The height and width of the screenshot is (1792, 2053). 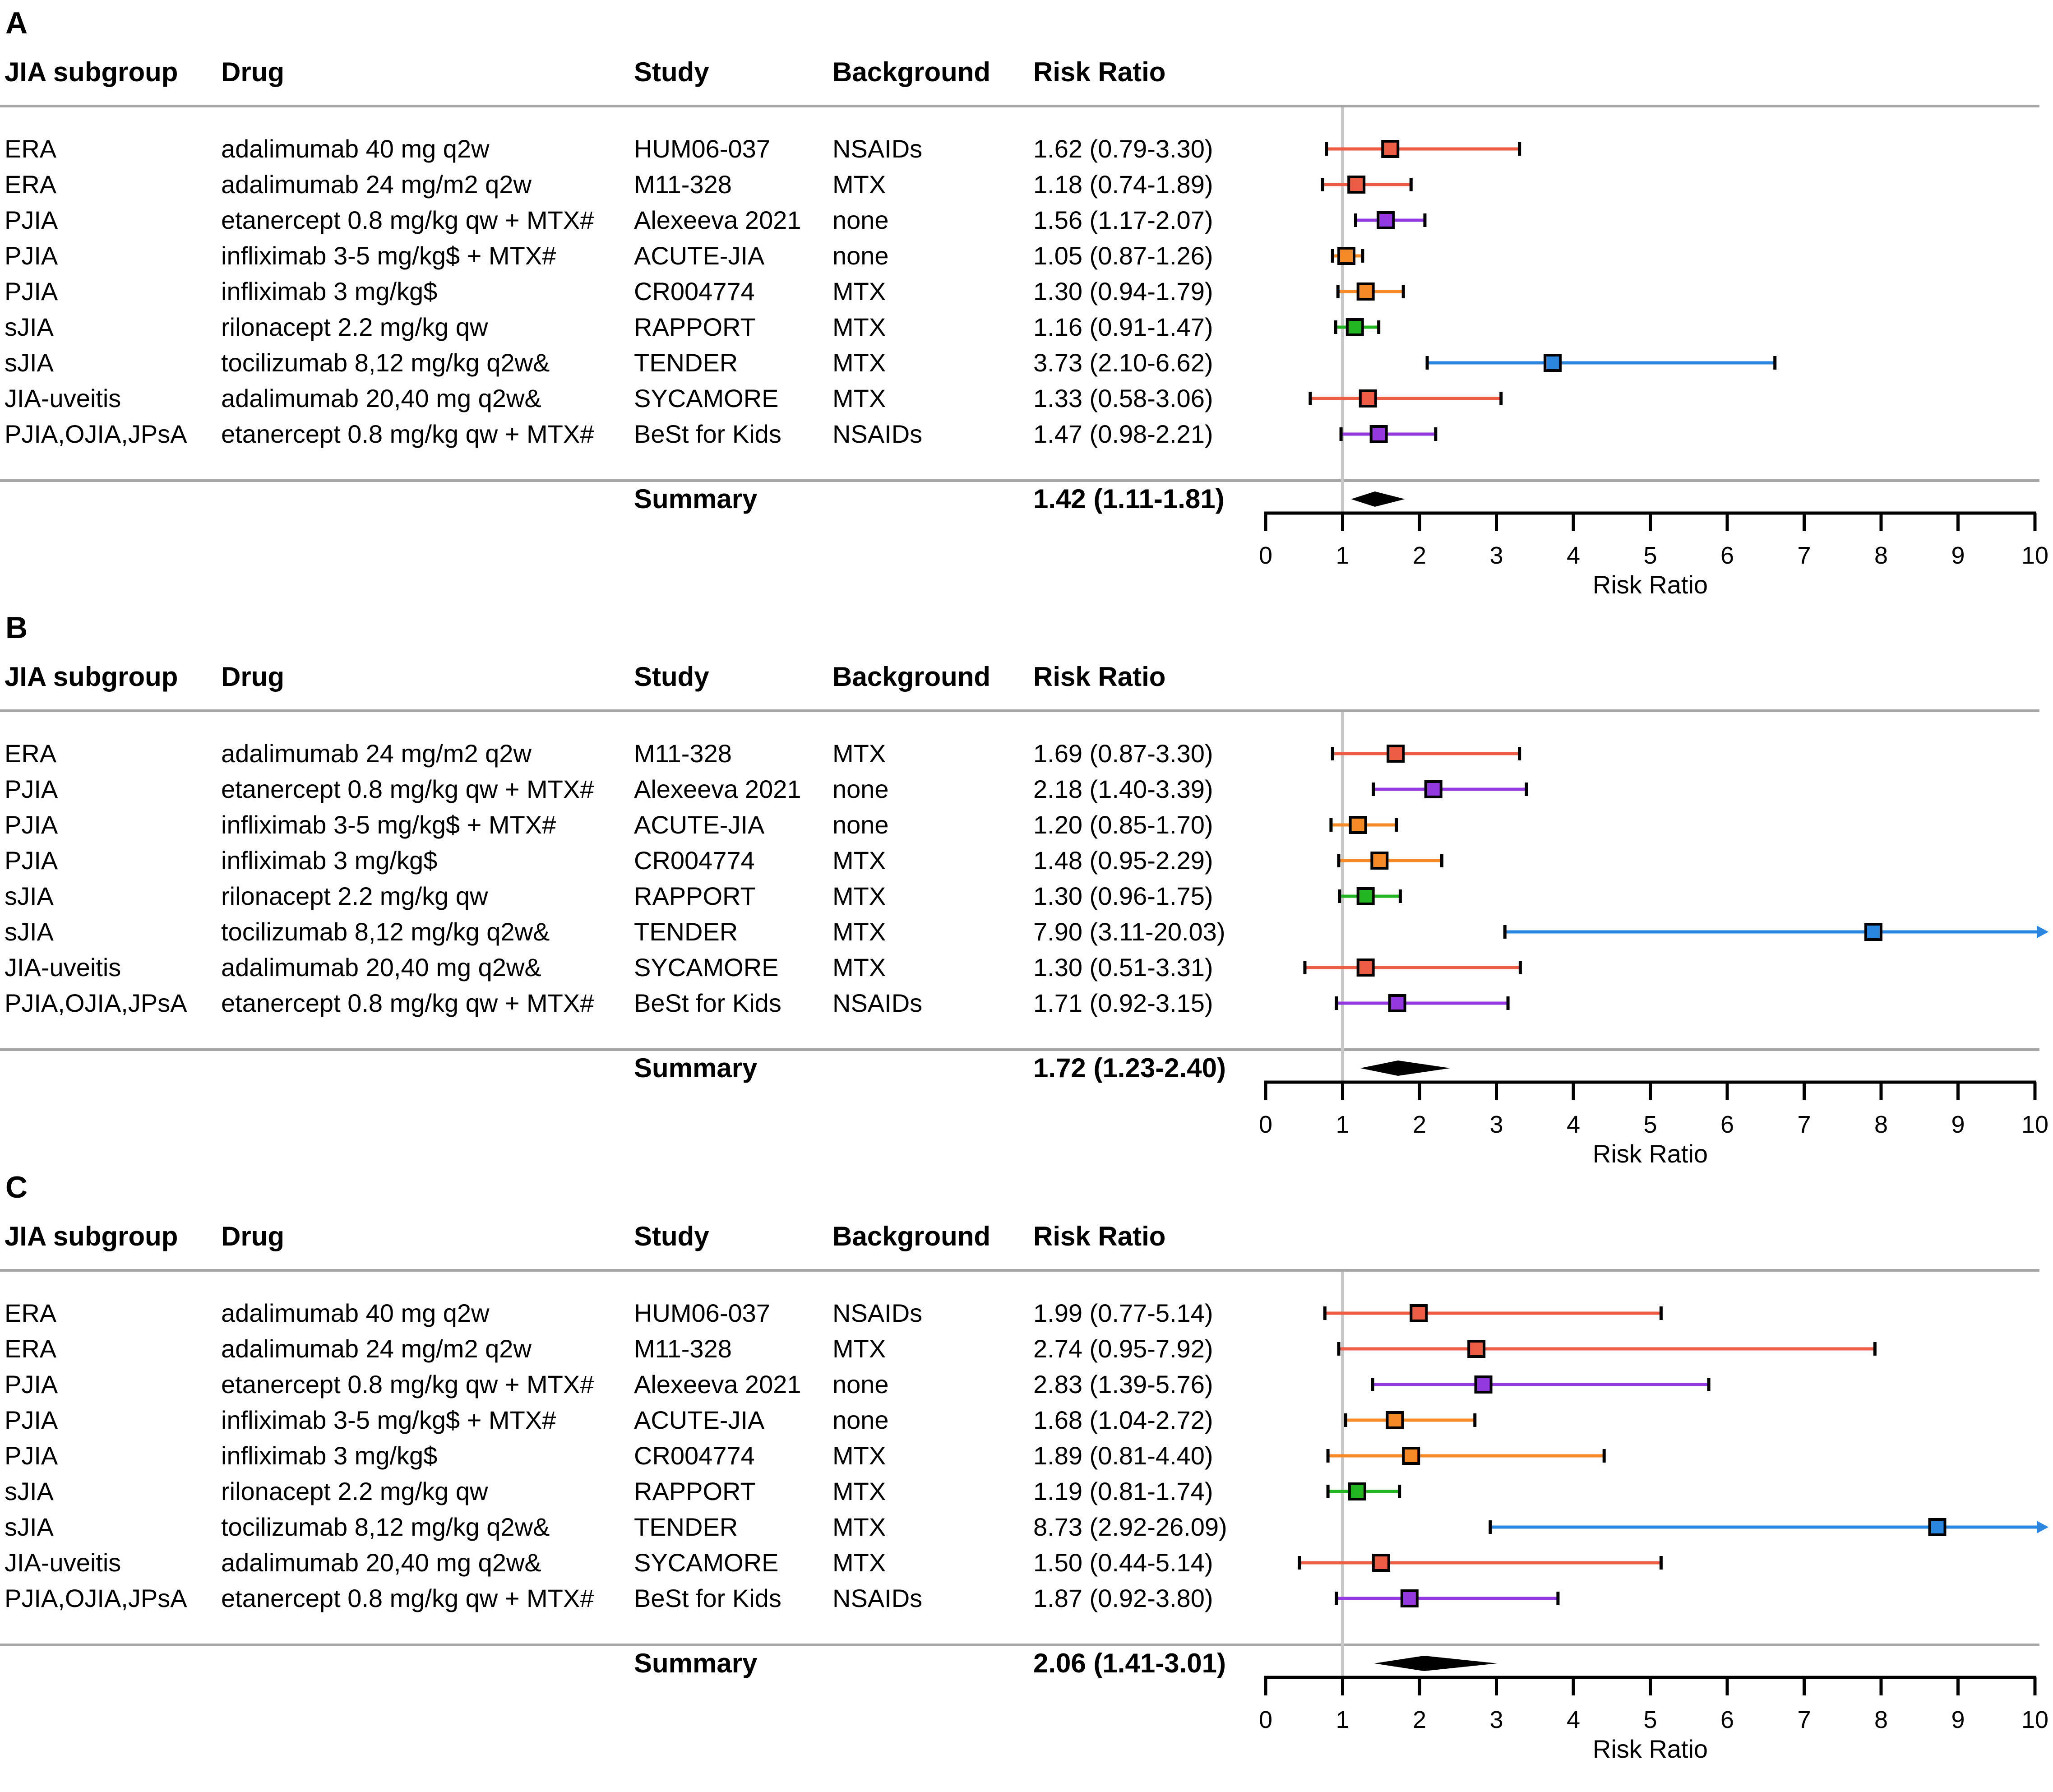 I want to click on row-rr-cell: 2.18 (1.40-3.39), so click(x=1123, y=789).